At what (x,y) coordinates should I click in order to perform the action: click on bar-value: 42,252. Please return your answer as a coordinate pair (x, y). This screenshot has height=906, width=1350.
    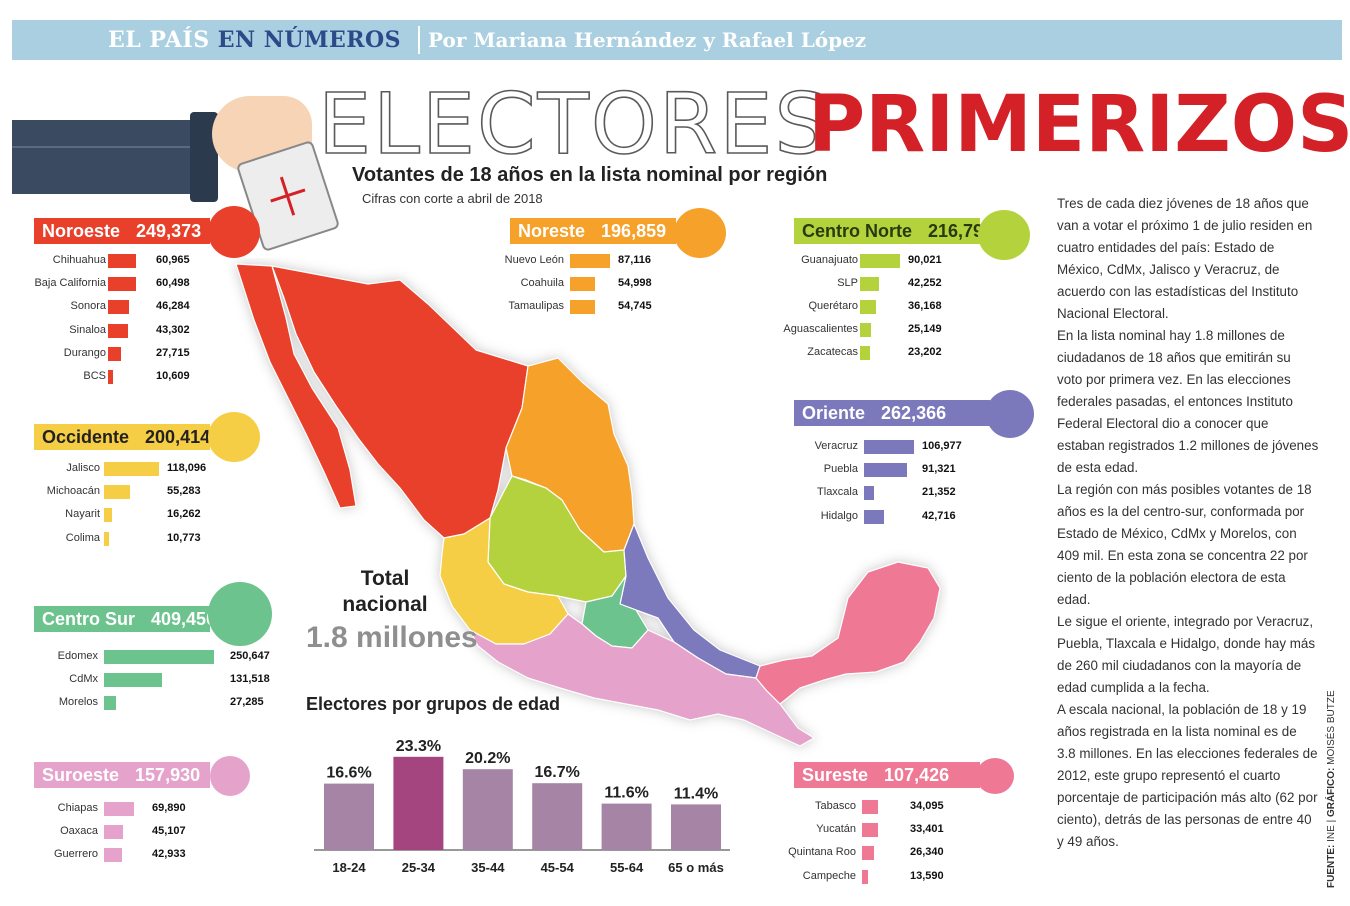
    Looking at the image, I should click on (925, 283).